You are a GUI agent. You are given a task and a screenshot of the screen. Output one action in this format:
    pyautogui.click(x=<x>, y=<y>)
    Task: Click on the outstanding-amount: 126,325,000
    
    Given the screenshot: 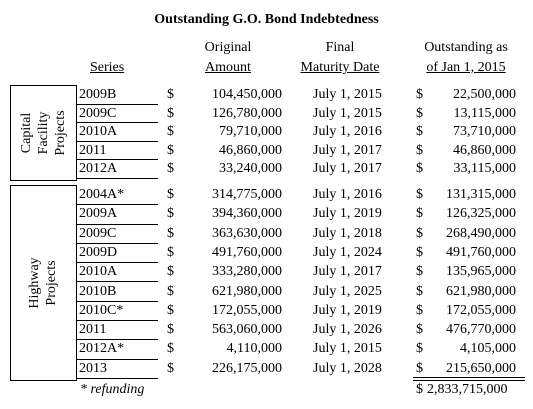 What is the action you would take?
    pyautogui.click(x=481, y=214)
    